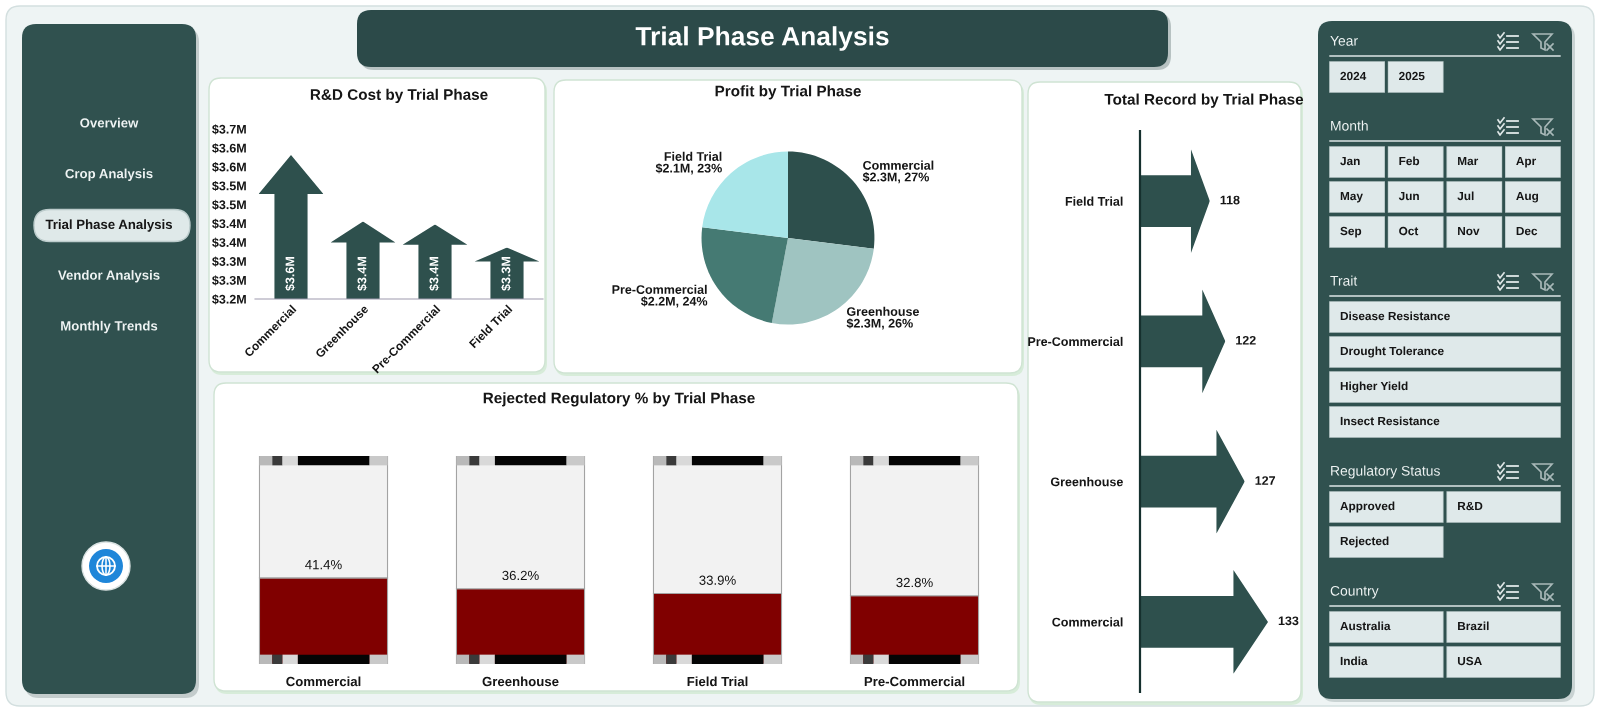  I want to click on category-label: Dec, so click(1527, 231).